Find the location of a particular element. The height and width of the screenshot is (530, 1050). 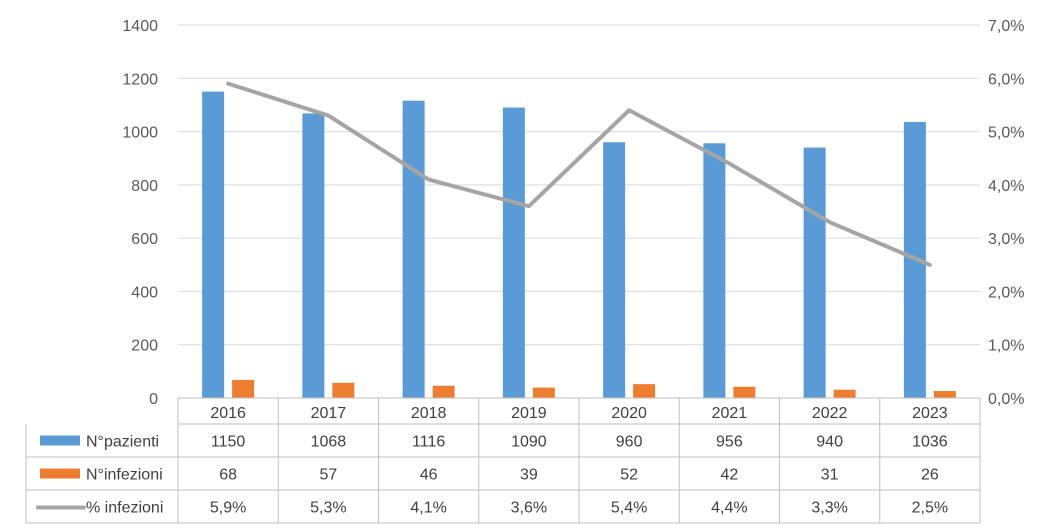

category-label: 2023 is located at coordinates (930, 413).